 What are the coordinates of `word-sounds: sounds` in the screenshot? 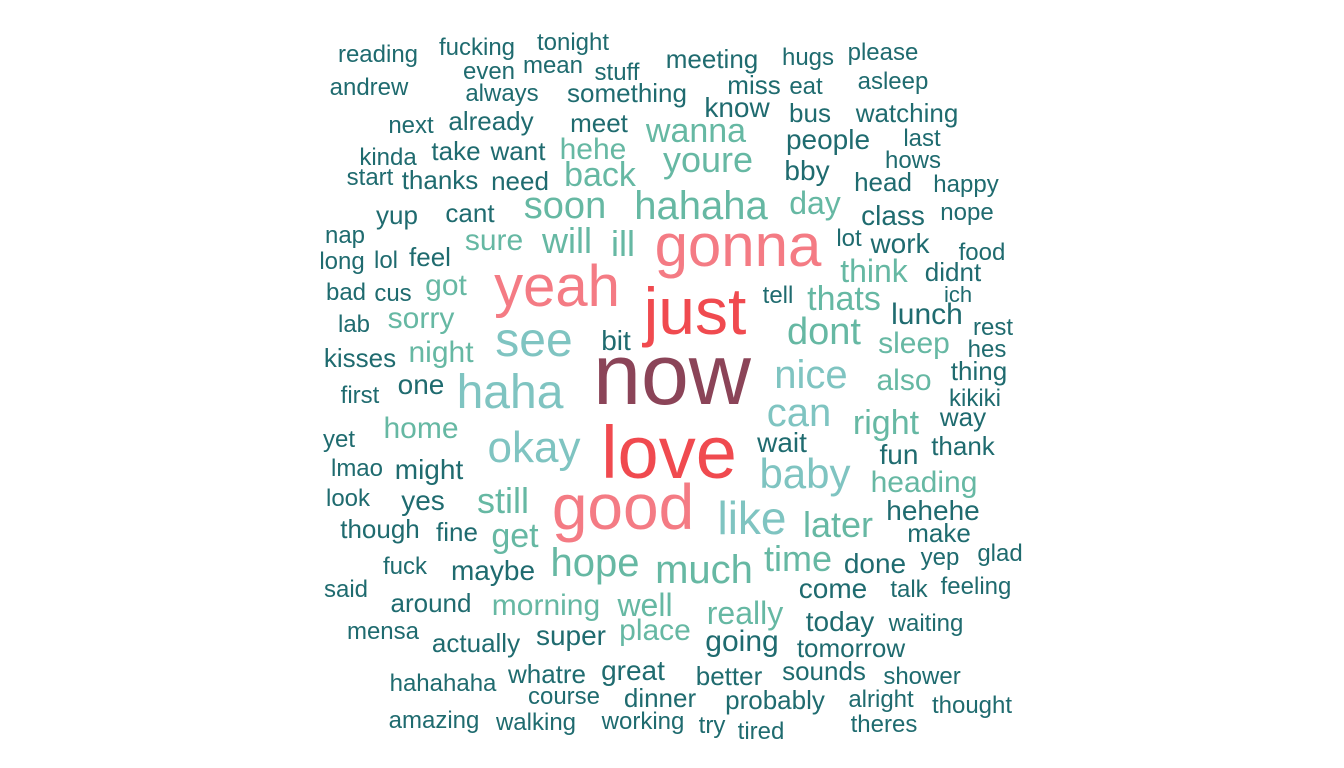 It's located at (824, 671).